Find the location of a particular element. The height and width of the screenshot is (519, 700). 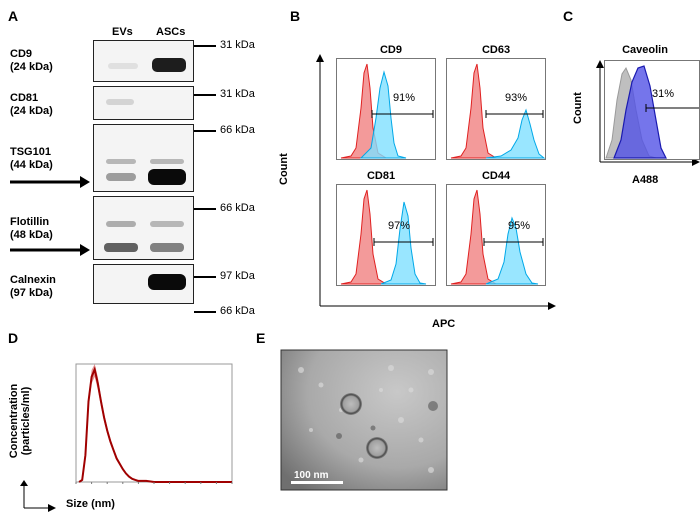

flow-title-cd81: CD81 is located at coordinates (381, 176).